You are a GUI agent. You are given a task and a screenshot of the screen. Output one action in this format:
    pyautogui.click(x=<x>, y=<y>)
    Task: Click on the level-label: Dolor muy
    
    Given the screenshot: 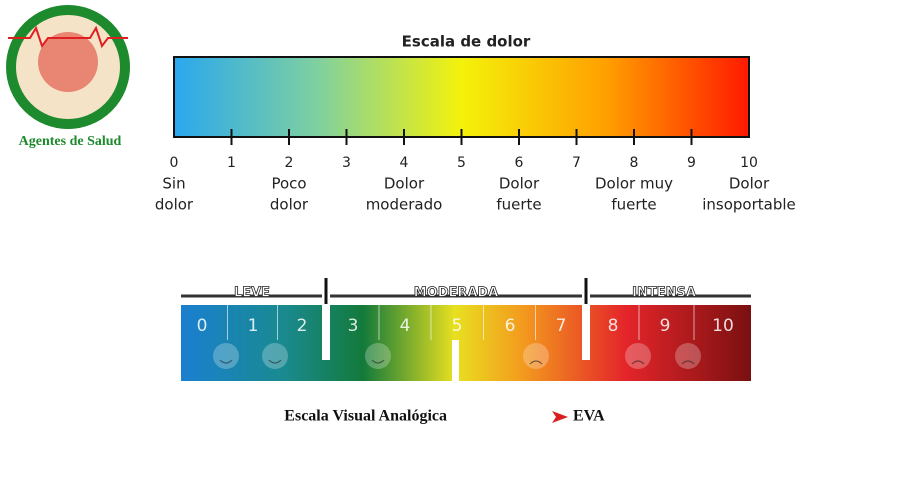 What is the action you would take?
    pyautogui.click(x=634, y=184)
    